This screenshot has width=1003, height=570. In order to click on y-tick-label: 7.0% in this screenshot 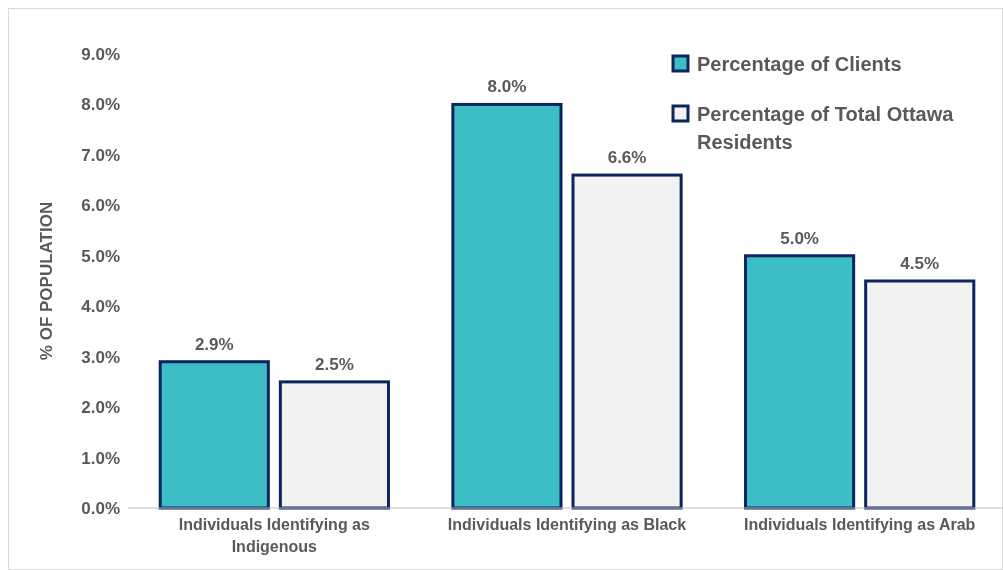, I will do `click(100, 155)`.